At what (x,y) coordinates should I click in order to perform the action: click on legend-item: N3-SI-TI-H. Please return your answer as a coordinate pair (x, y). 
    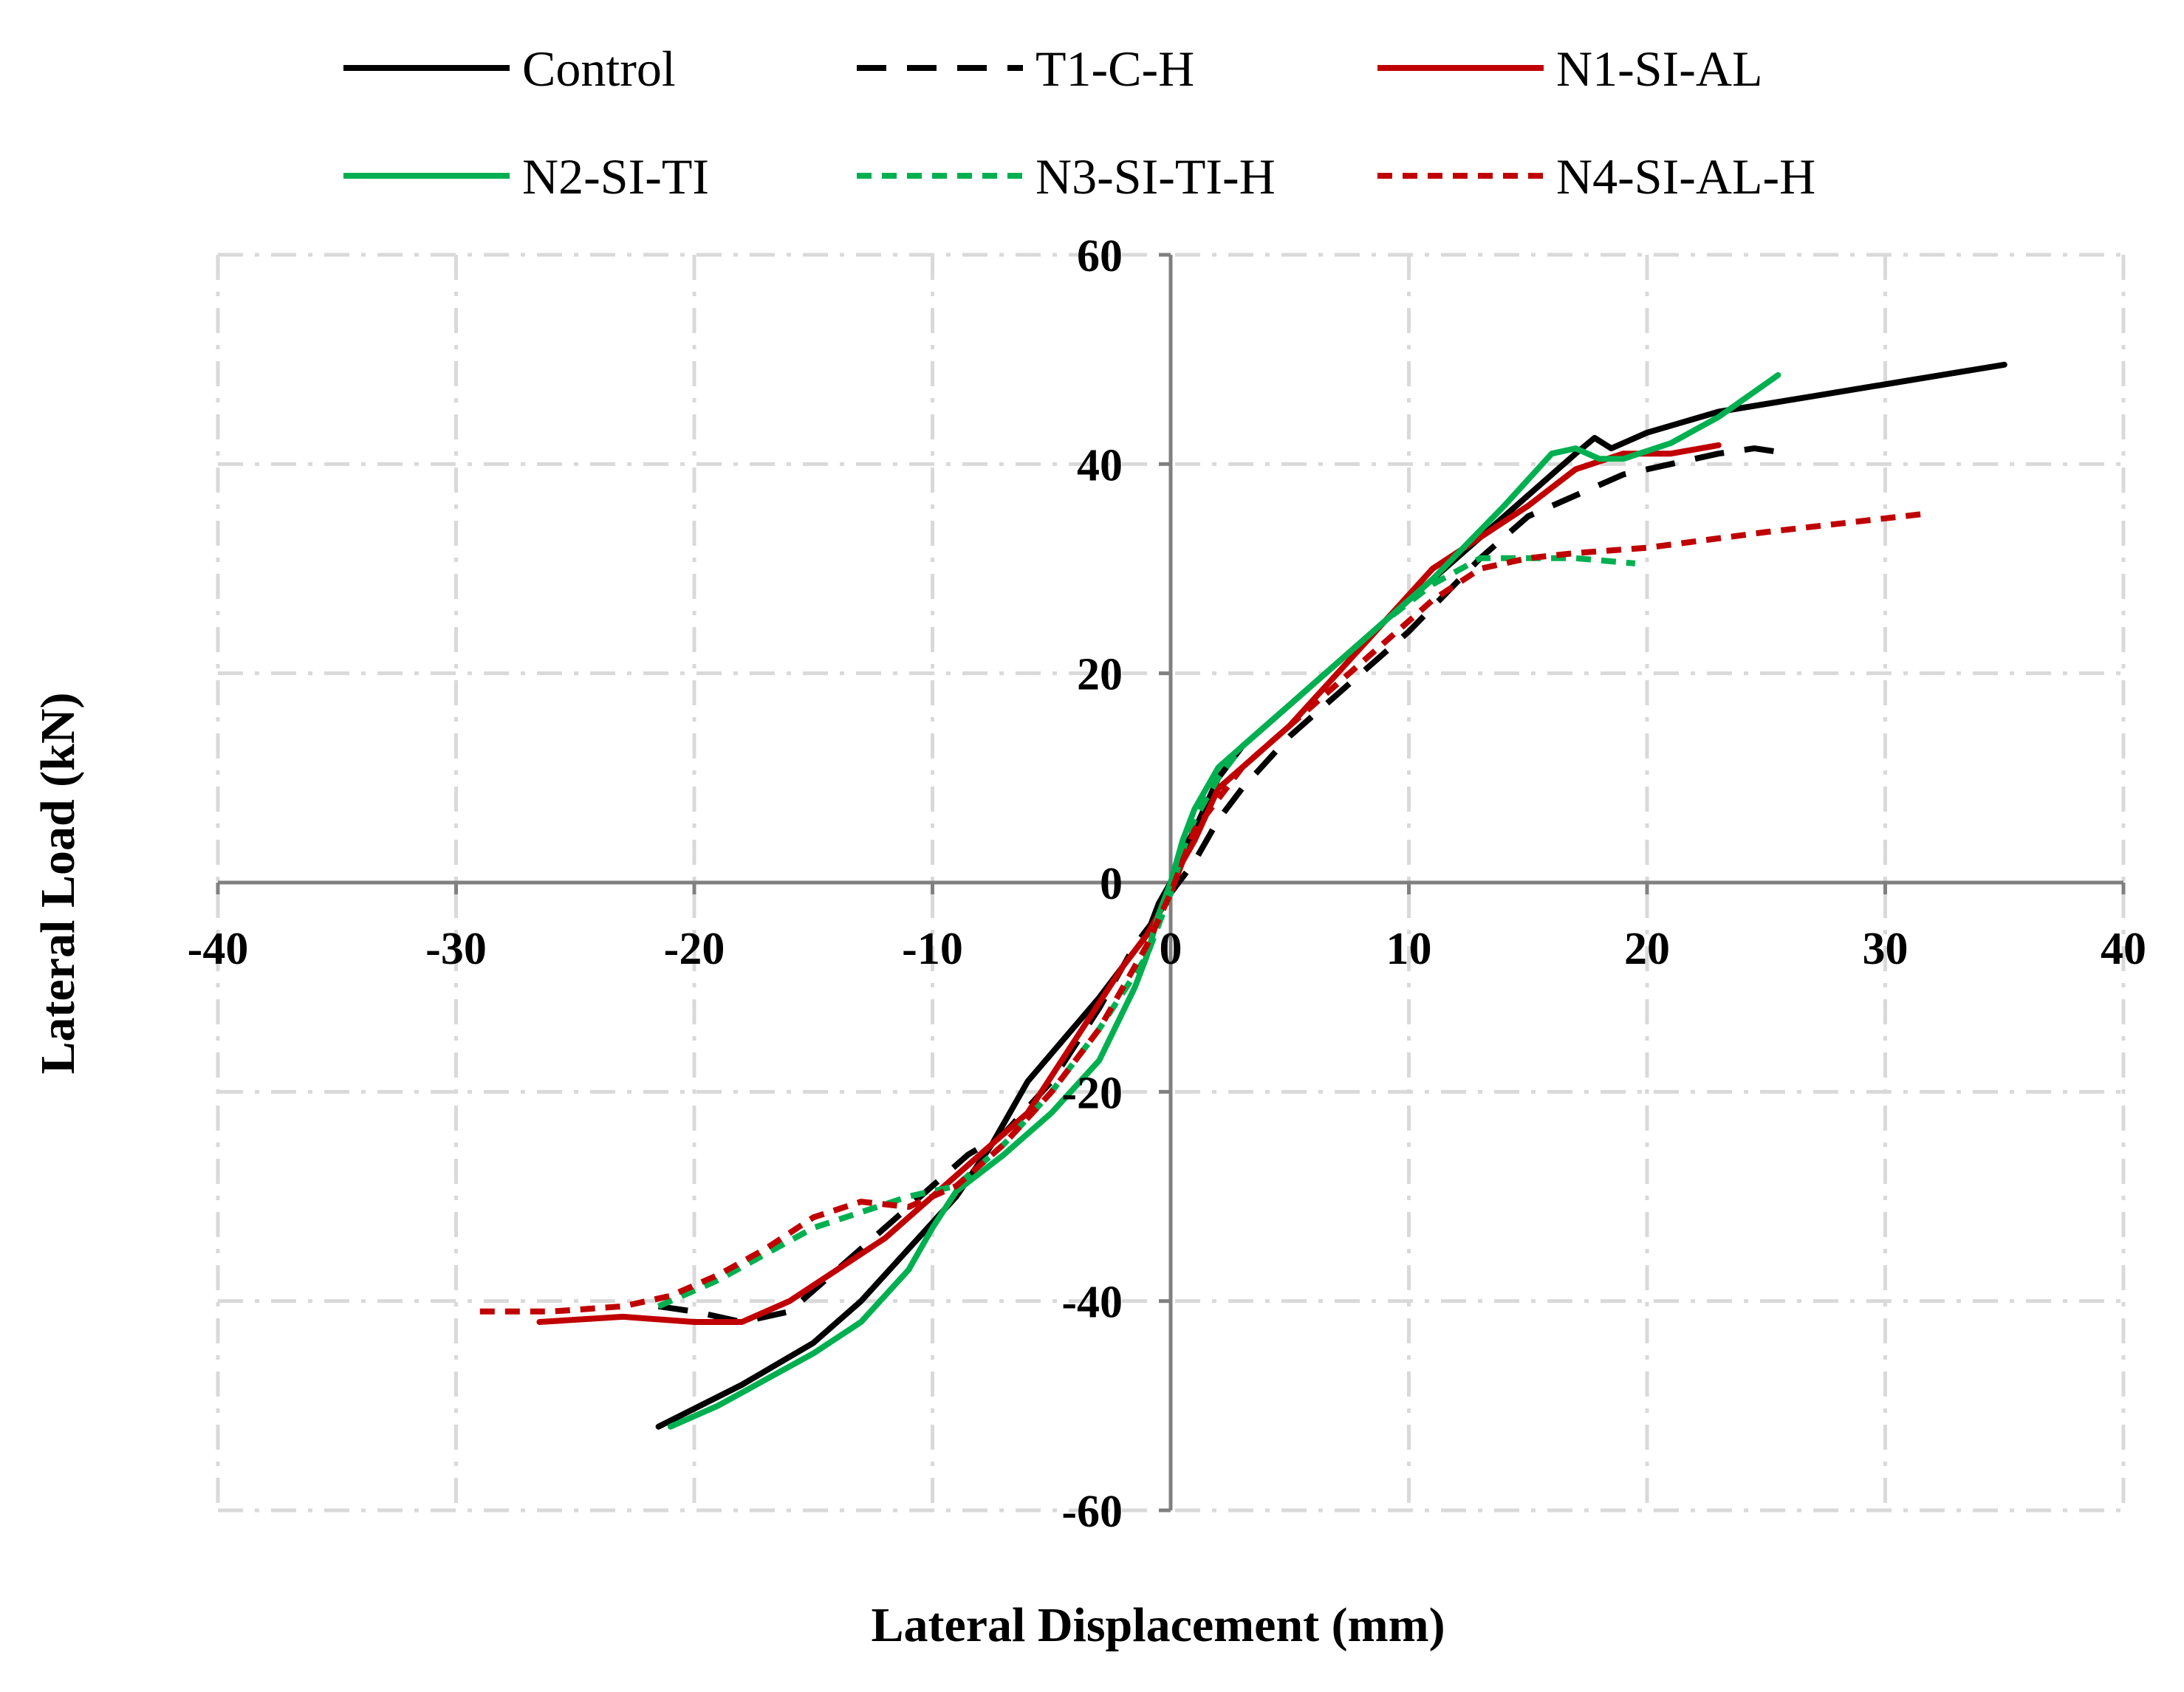
    Looking at the image, I should click on (1066, 176).